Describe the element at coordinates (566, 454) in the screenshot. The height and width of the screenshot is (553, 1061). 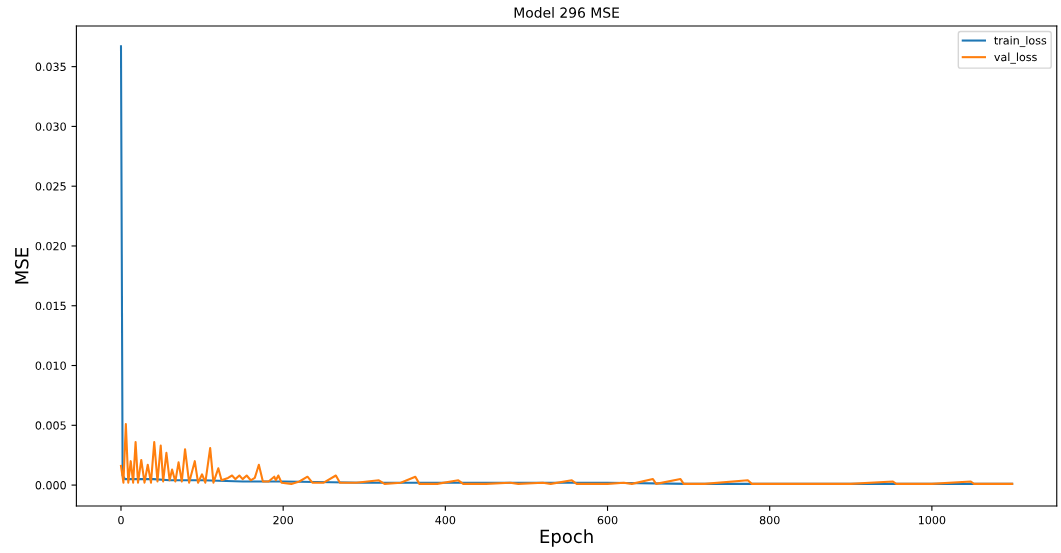
I see `line-series` at that location.